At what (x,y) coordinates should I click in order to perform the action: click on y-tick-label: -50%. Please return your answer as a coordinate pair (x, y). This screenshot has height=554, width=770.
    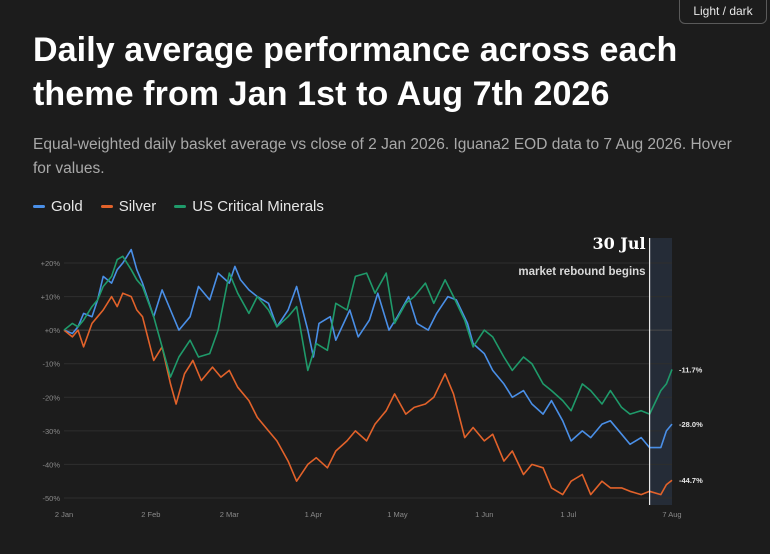
    Looking at the image, I should click on (51, 498).